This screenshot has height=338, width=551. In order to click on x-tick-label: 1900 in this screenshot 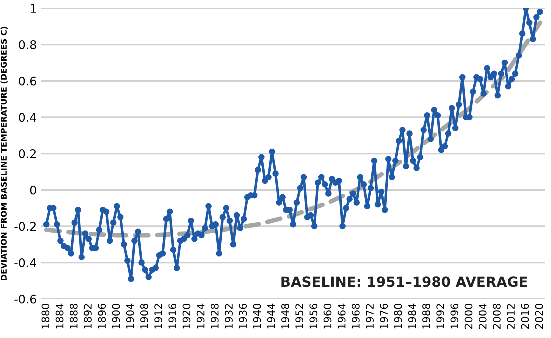, I will do `click(116, 316)`.